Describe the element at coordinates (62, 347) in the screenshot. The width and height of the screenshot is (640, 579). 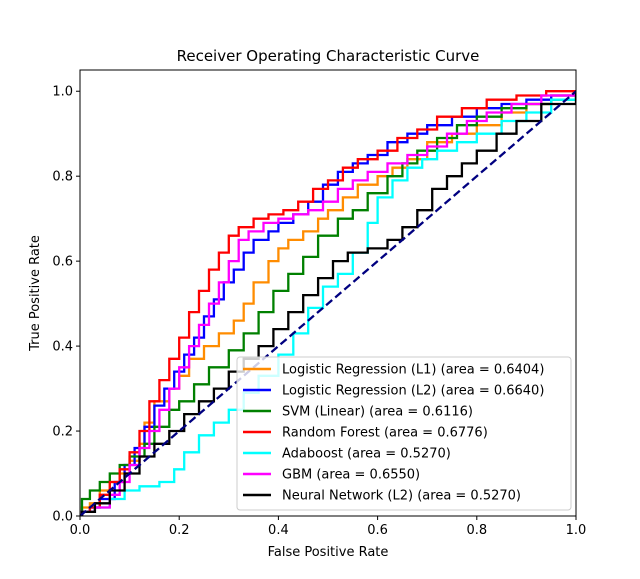
I see `y-tick-label: 0.4` at that location.